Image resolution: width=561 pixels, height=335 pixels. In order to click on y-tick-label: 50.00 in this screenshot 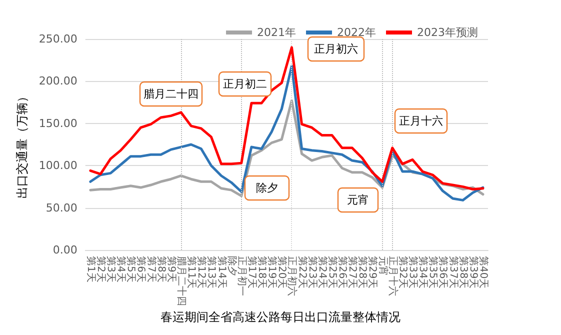, I will do `click(62, 207)`.